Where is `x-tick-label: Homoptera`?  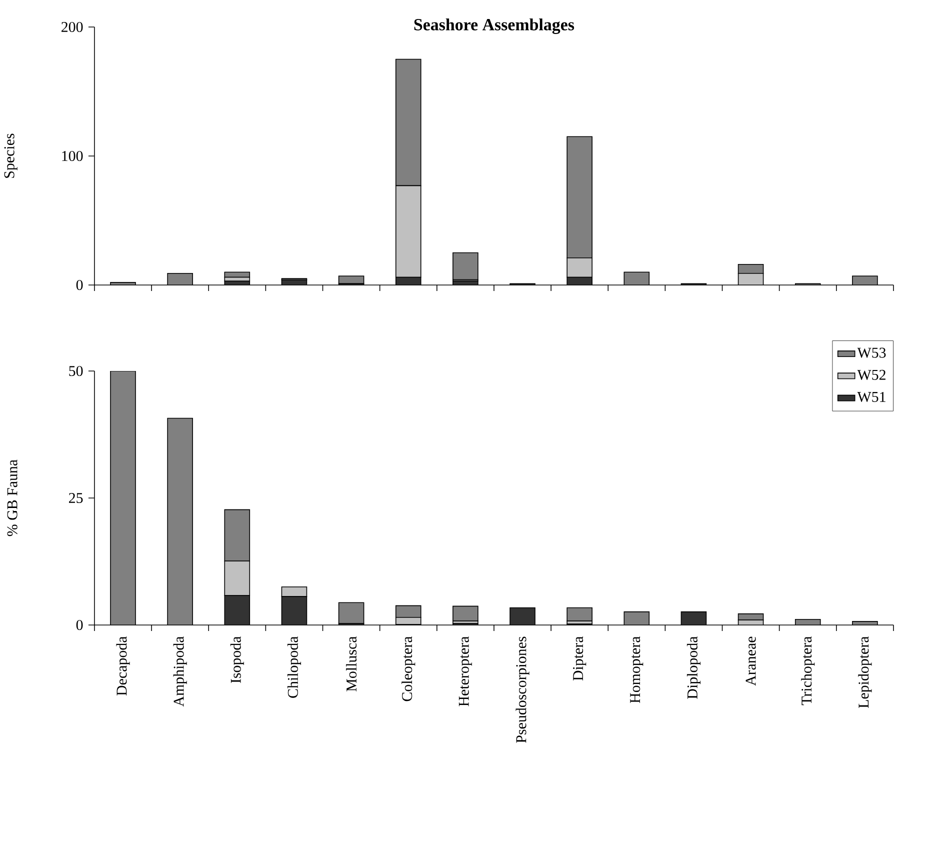
x-tick-label: Homoptera is located at coordinates (637, 669).